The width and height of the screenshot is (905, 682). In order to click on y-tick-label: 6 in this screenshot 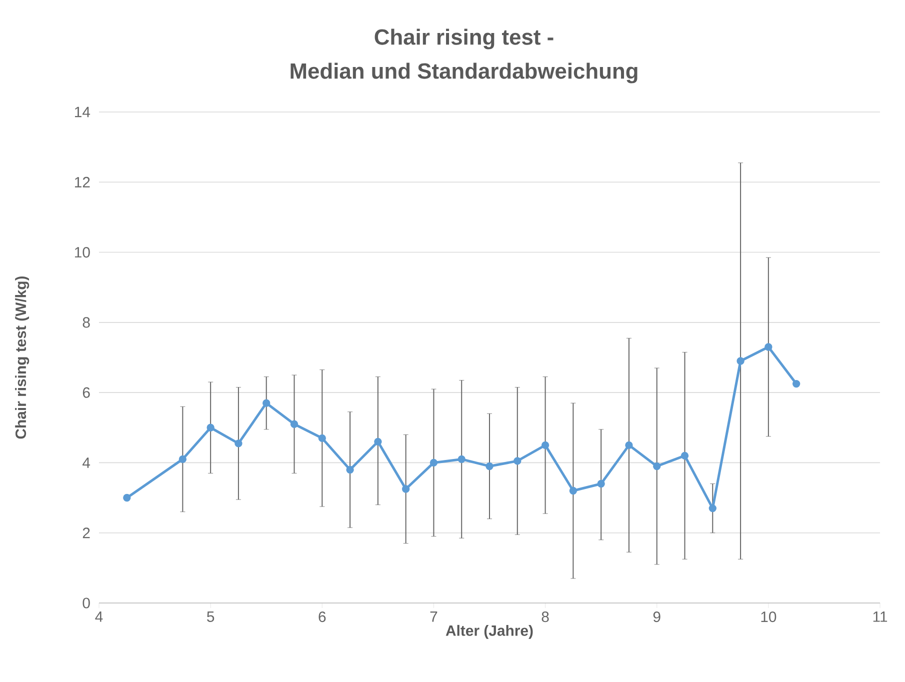, I will do `click(86, 392)`.